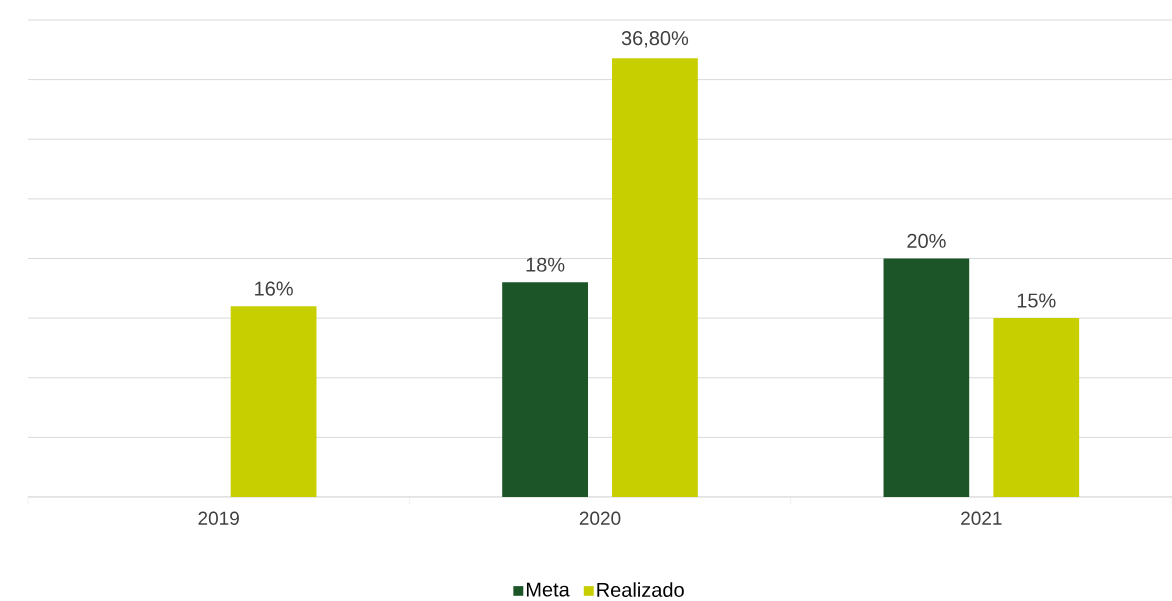  I want to click on data-label: 18%, so click(545, 264).